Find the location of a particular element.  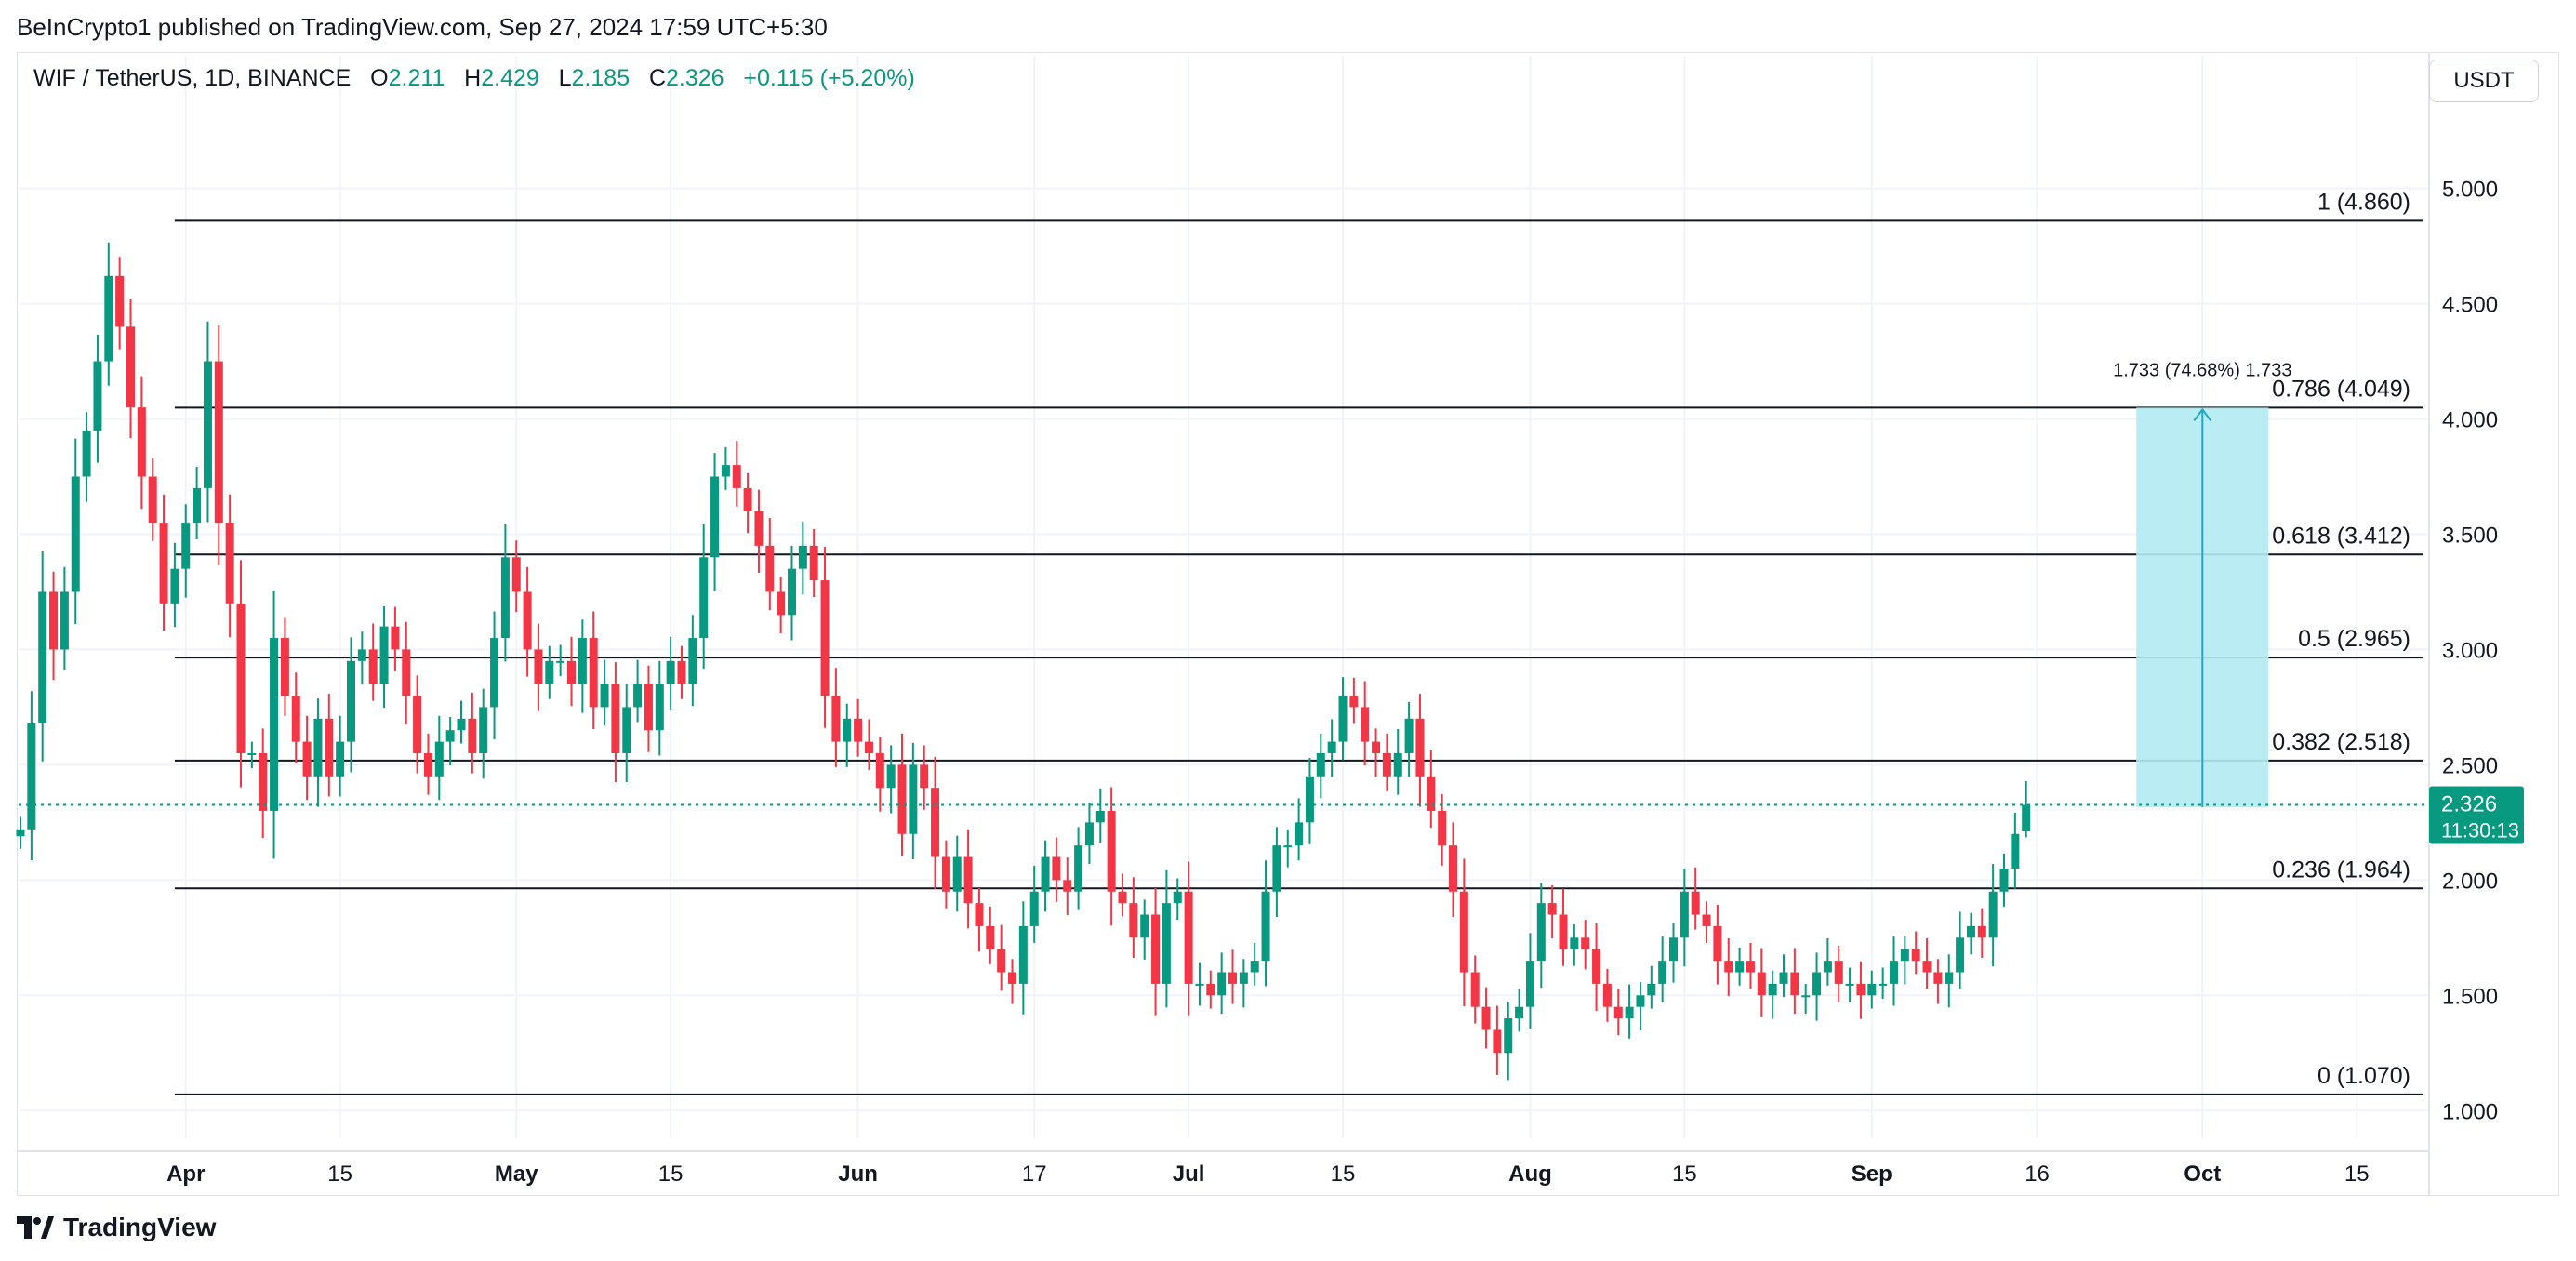

currency-button: USDT is located at coordinates (2484, 81).